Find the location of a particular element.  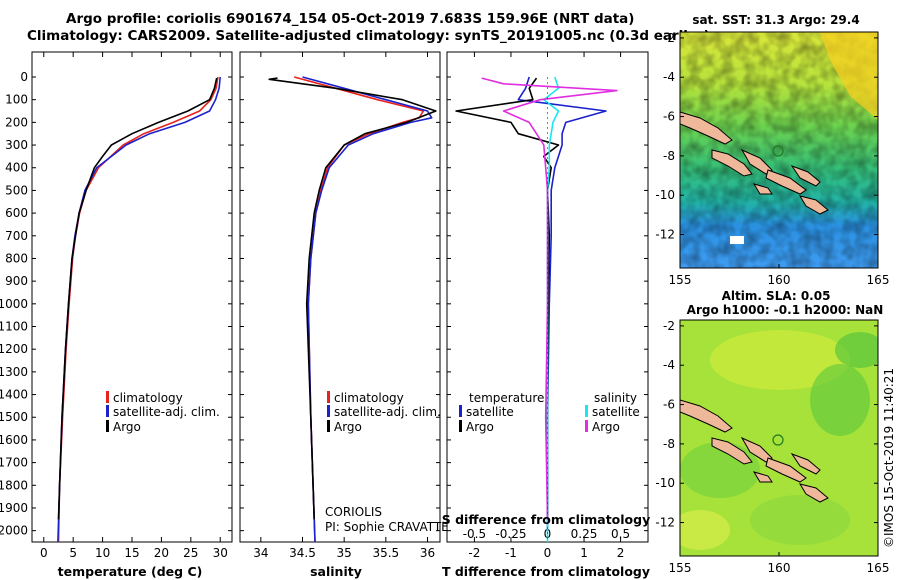

y-tick-label: 1700 is located at coordinates (14, 463).